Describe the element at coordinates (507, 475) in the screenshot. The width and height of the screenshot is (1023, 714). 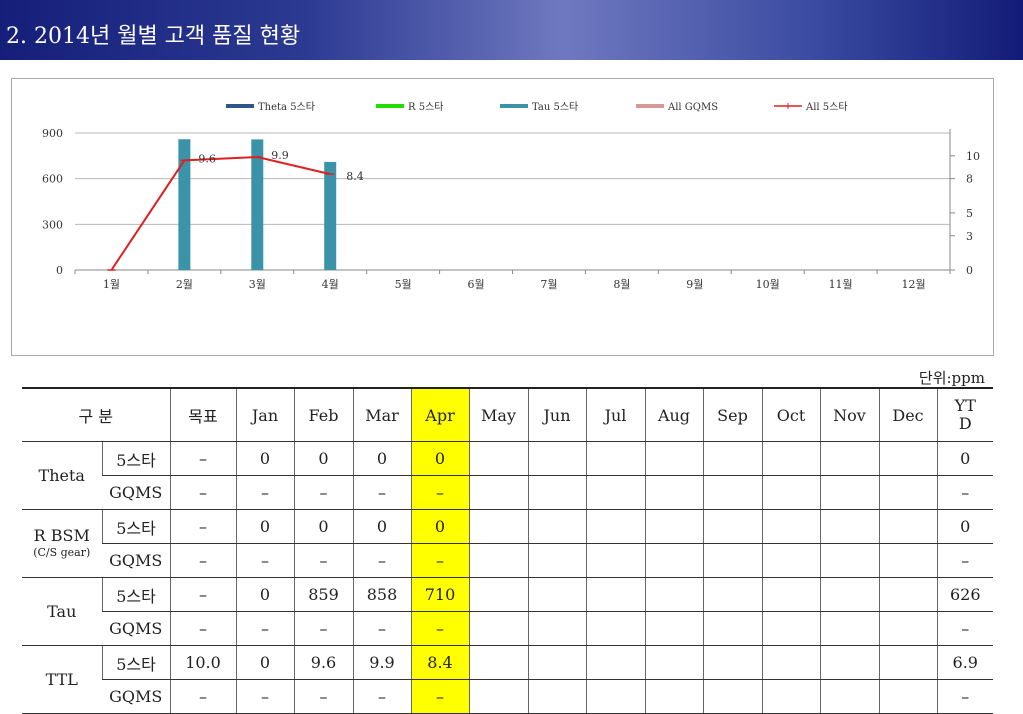
I see `table-row: Theta 5스타 –0 0 0 0 0` at that location.